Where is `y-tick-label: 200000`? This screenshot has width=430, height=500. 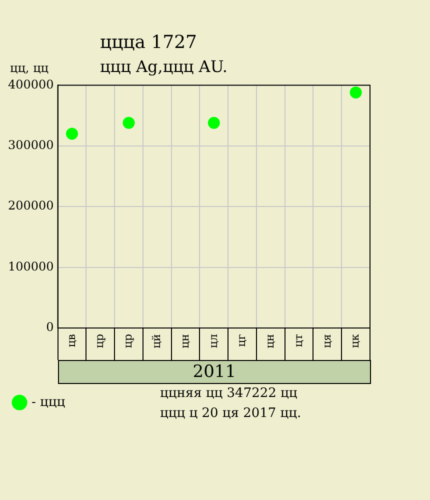 y-tick-label: 200000 is located at coordinates (31, 205).